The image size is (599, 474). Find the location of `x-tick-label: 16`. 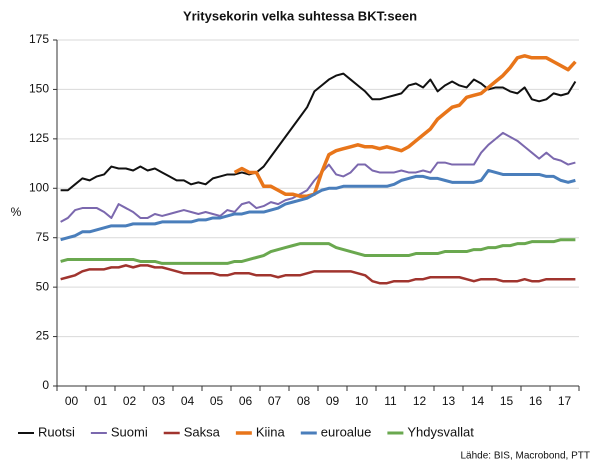

x-tick-label: 16 is located at coordinates (536, 401).